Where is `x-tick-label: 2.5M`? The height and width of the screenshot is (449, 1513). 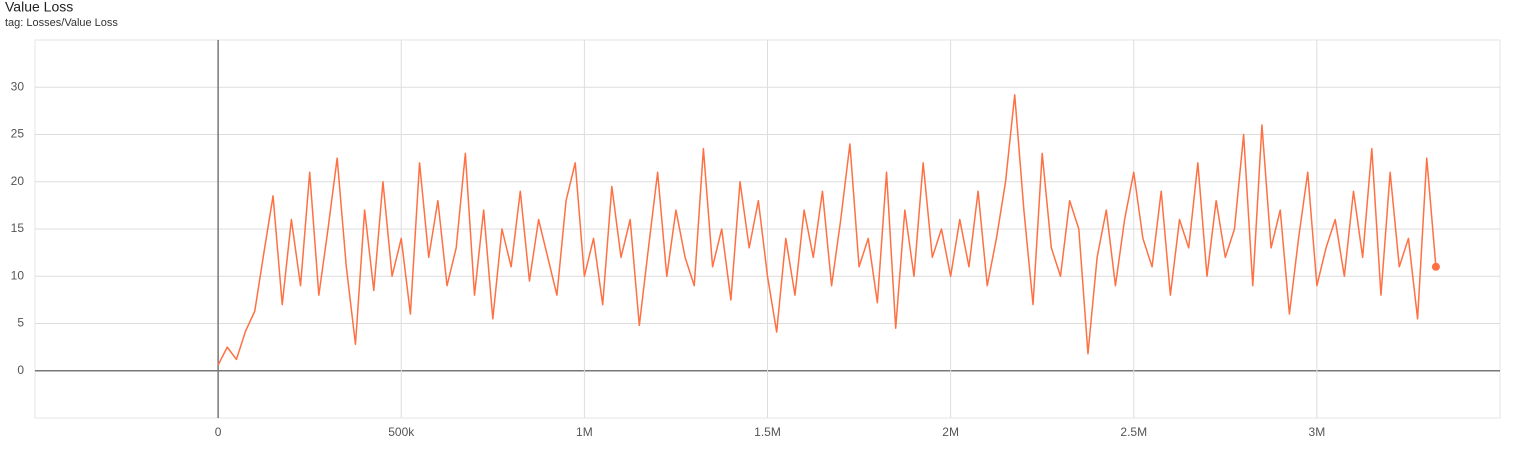 x-tick-label: 2.5M is located at coordinates (1133, 432).